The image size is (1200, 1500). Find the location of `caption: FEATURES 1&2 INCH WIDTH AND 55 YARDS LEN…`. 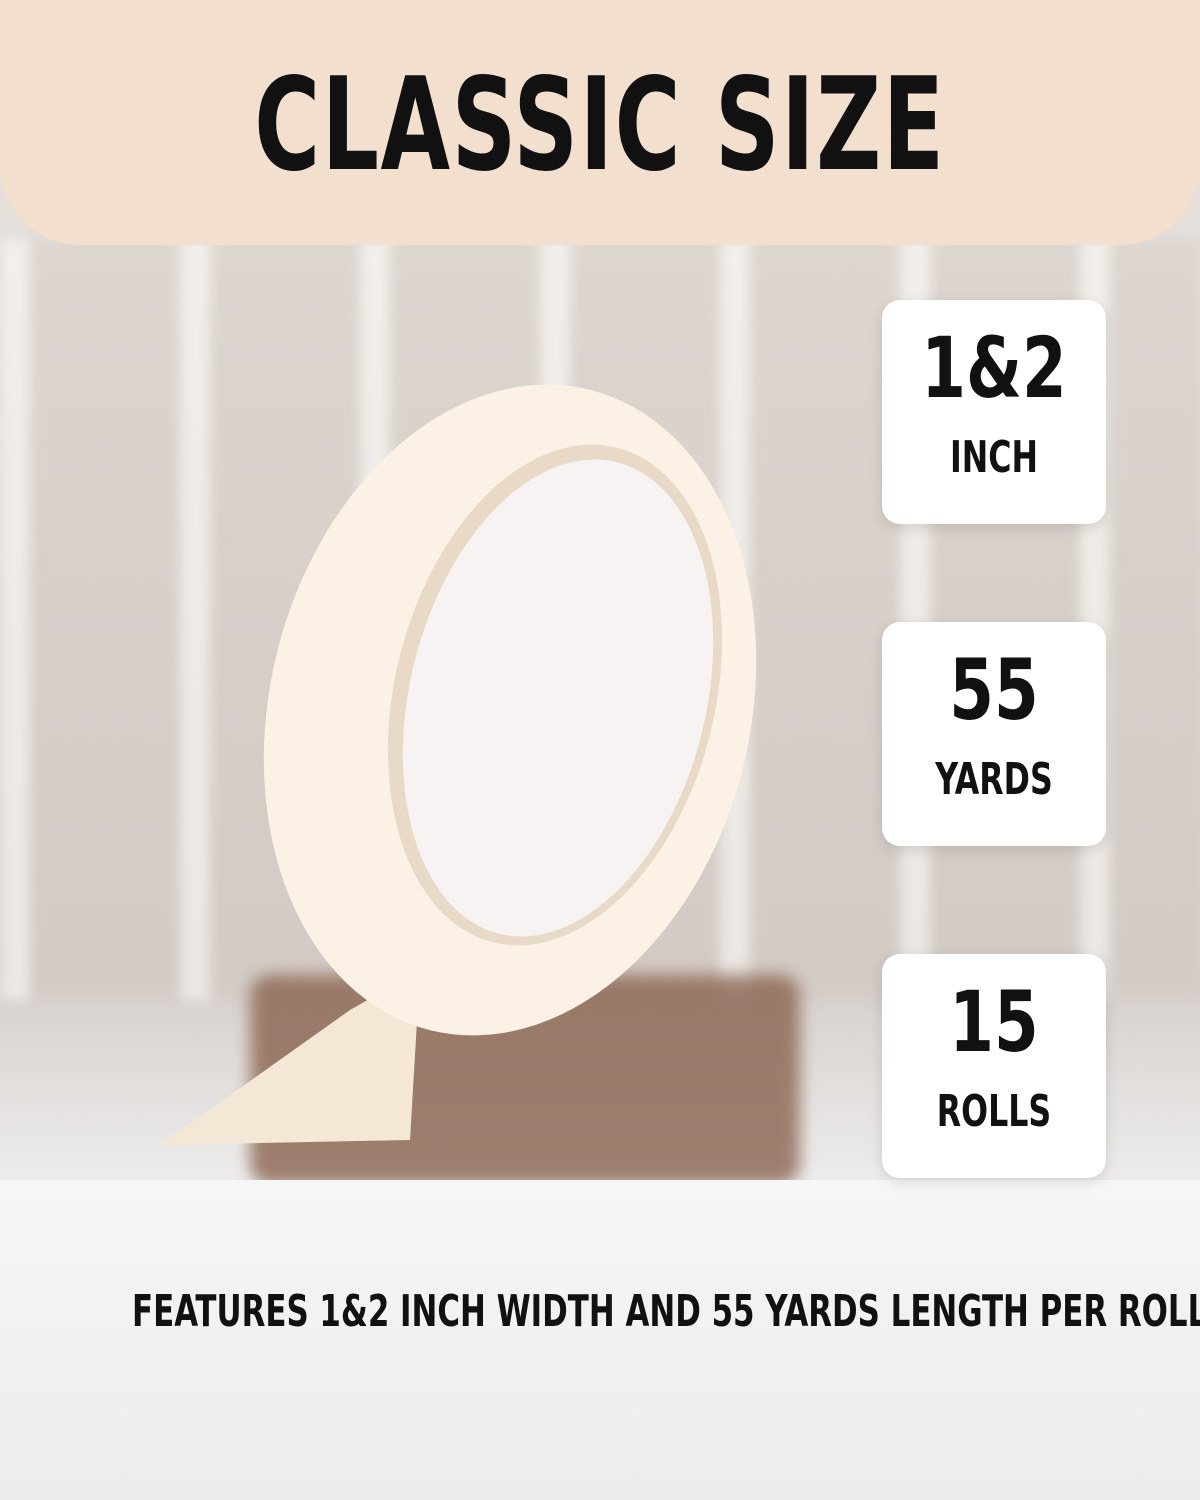

caption: FEATURES 1&2 INCH WIDTH AND 55 YARDS LEN… is located at coordinates (666, 1311).